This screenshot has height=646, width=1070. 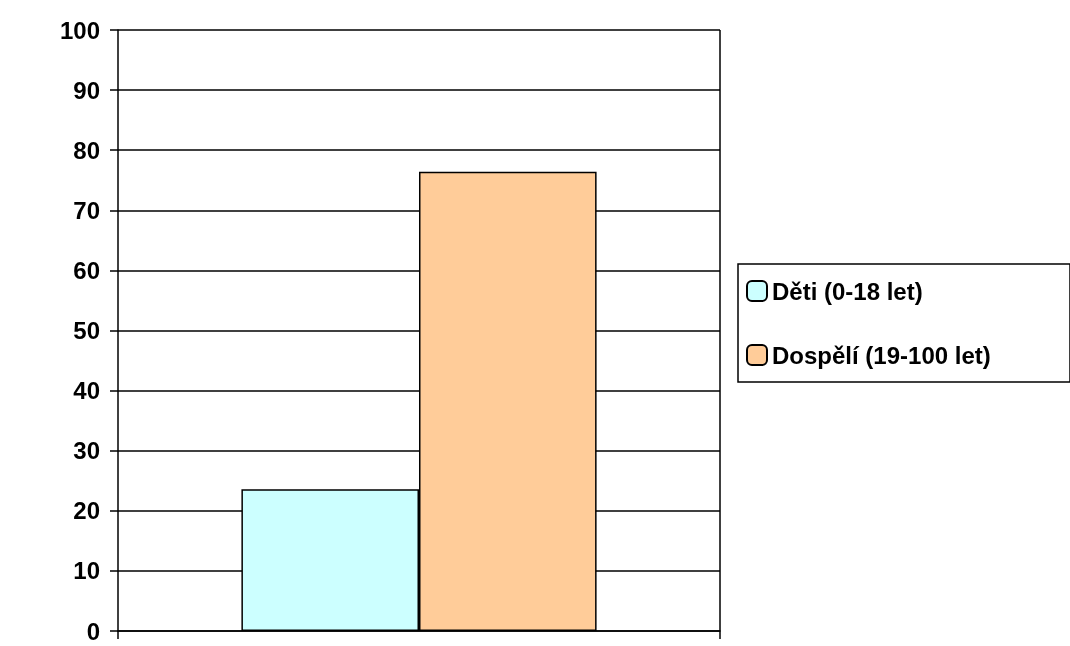 What do you see at coordinates (79, 30) in the screenshot?
I see `y-tick-label: 100` at bounding box center [79, 30].